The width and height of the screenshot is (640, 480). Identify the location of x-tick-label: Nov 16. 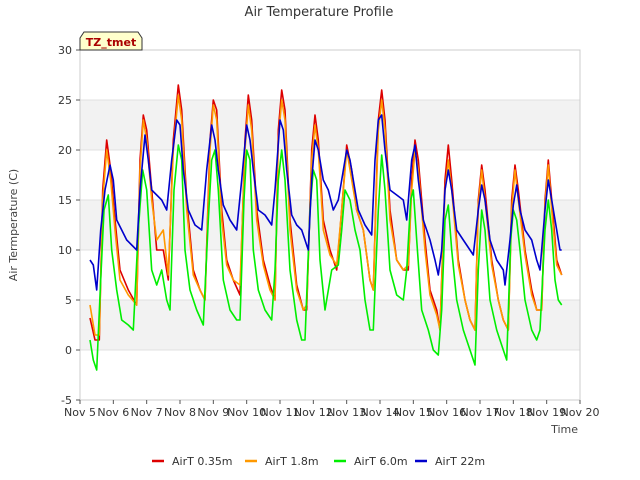
(446, 412).